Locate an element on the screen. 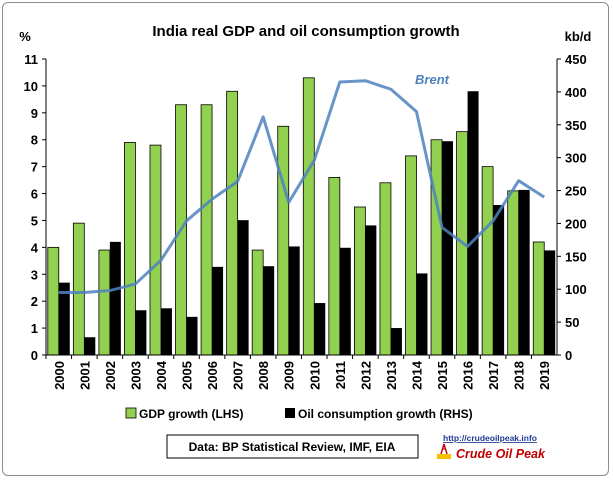 The width and height of the screenshot is (613, 480). legend-label-oil: Oil consumption growth (RHS) is located at coordinates (385, 414).